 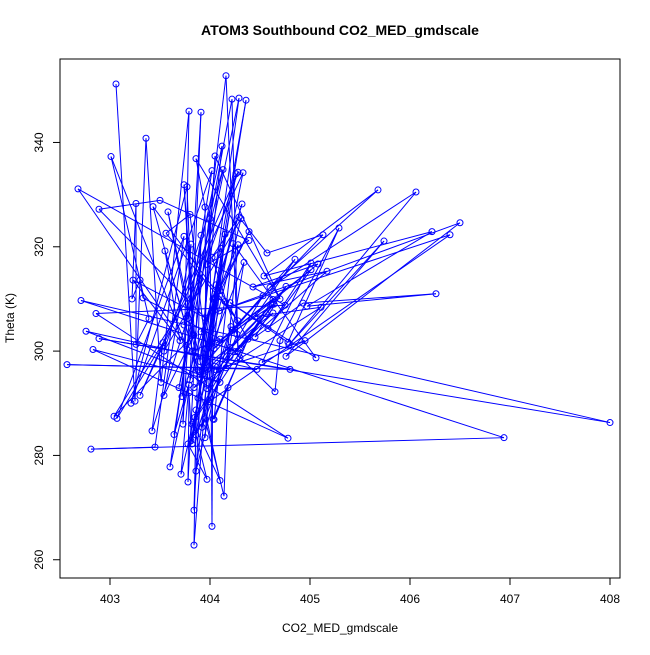 What do you see at coordinates (39, 455) in the screenshot?
I see `y-tick-label: 280` at bounding box center [39, 455].